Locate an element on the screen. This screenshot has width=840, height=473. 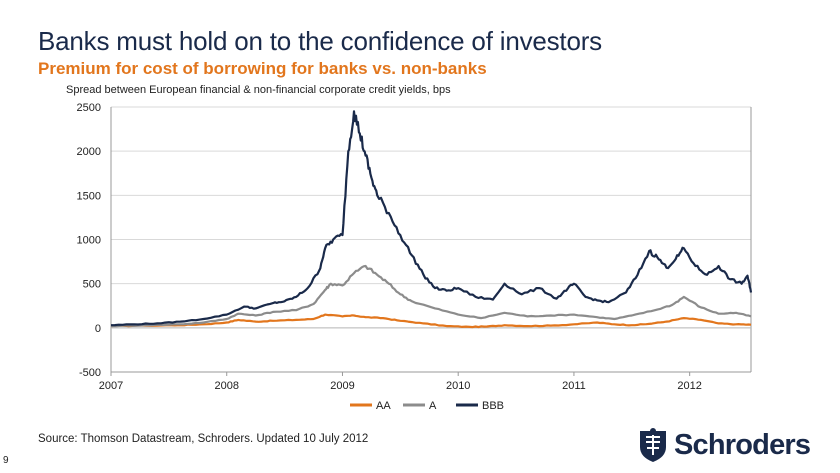
page-number: 9 is located at coordinates (6, 460).